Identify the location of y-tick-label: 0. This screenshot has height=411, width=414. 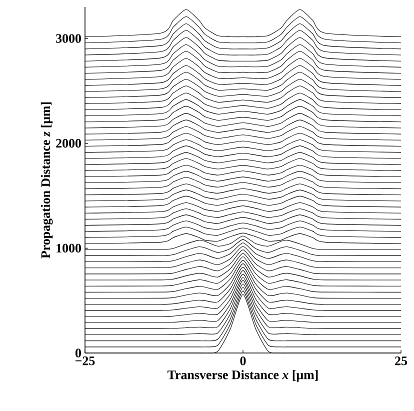
(78, 353).